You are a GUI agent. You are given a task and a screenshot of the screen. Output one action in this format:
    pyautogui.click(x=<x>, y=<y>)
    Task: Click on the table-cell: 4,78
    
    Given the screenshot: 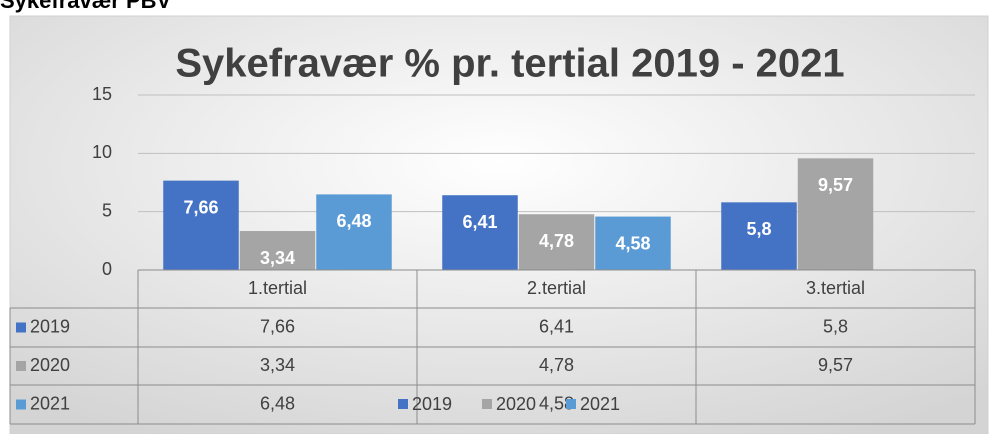 What is the action you would take?
    pyautogui.click(x=556, y=365)
    